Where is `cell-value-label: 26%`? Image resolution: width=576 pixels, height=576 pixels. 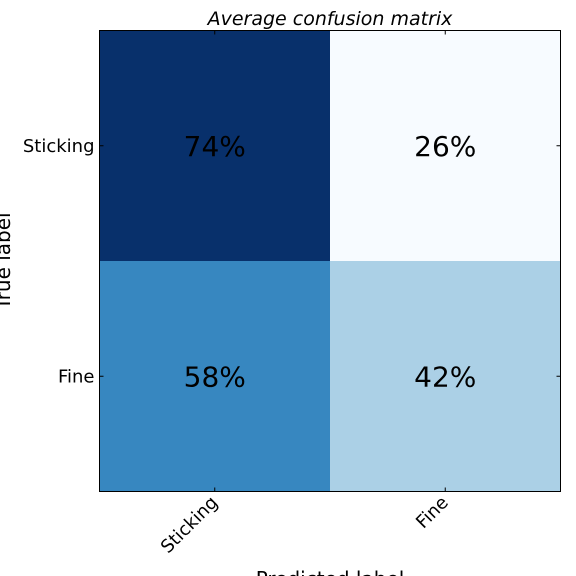
cell-value-label: 26% is located at coordinates (445, 146).